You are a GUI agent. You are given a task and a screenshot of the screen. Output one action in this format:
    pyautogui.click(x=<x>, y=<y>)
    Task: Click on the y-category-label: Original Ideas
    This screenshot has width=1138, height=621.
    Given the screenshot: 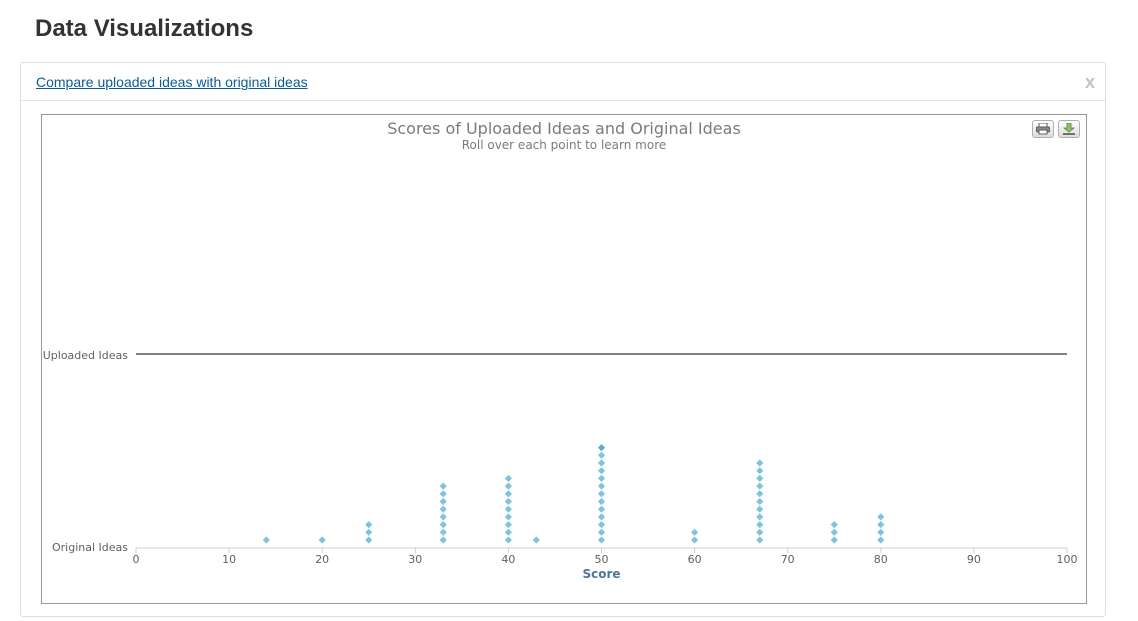 What is the action you would take?
    pyautogui.click(x=90, y=547)
    